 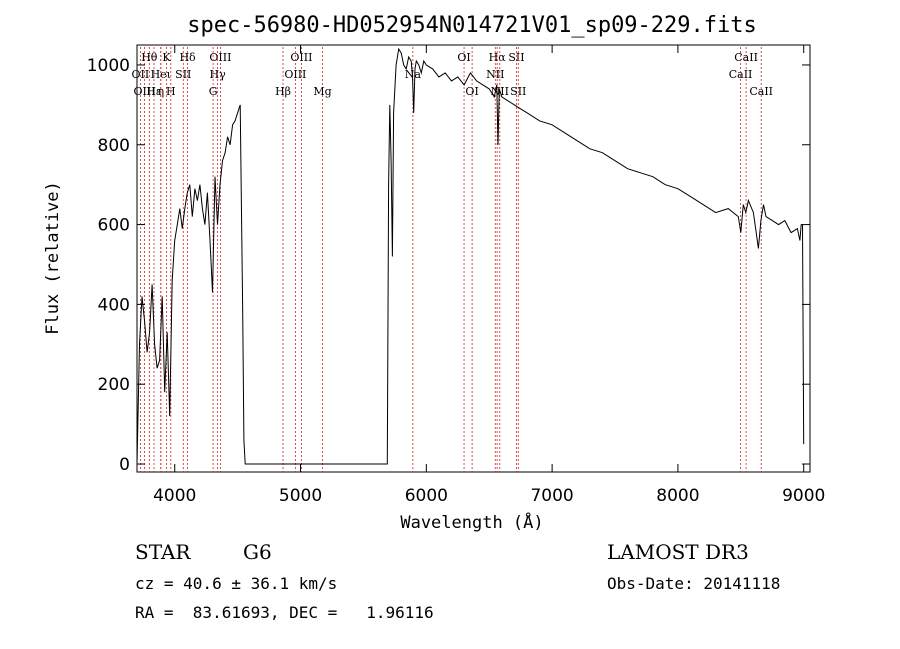 What do you see at coordinates (283, 91) in the screenshot?
I see `marker-label: Hβ` at bounding box center [283, 91].